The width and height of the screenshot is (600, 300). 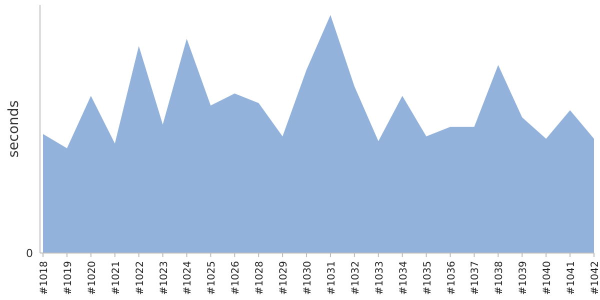 What do you see at coordinates (404, 278) in the screenshot?
I see `x-tick-label: #1034` at bounding box center [404, 278].